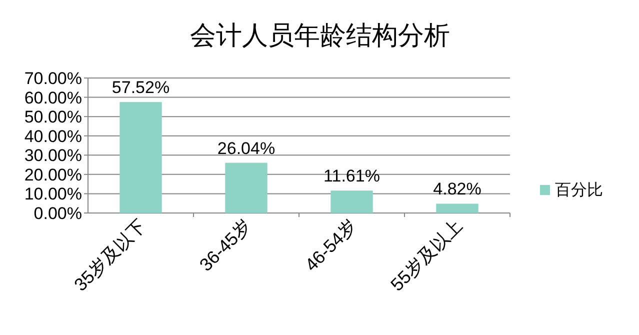 The height and width of the screenshot is (335, 639). What do you see at coordinates (579, 190) in the screenshot?
I see `legend-label: 百分比` at bounding box center [579, 190].